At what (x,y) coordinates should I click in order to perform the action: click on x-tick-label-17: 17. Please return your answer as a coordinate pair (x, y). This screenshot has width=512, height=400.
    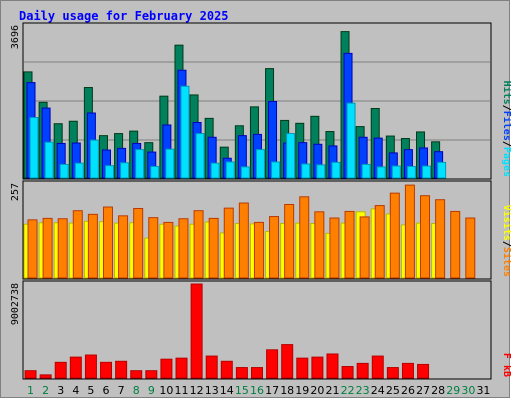
    Looking at the image, I should click on (272, 390).